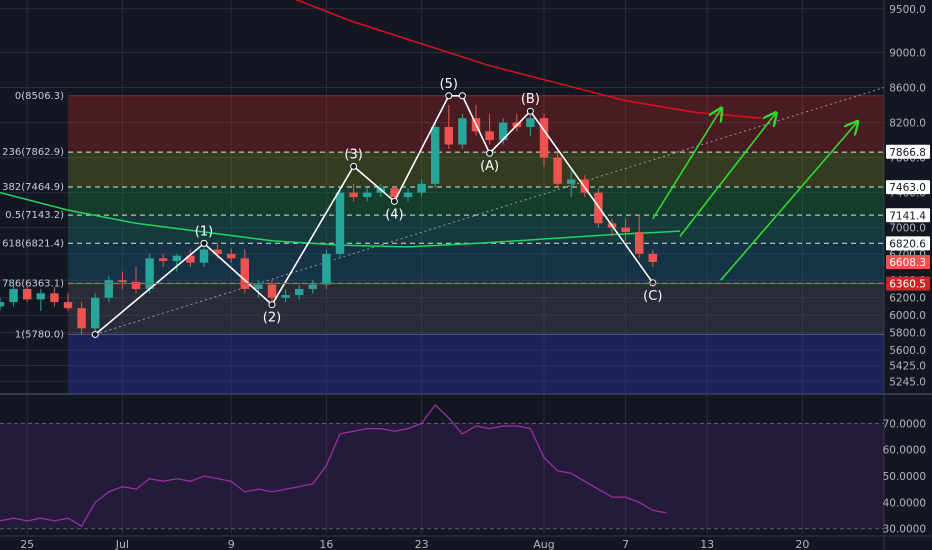 Image resolution: width=932 pixels, height=550 pixels. Describe the element at coordinates (904, 503) in the screenshot. I see `rsi-tick-label: 40.0000` at that location.